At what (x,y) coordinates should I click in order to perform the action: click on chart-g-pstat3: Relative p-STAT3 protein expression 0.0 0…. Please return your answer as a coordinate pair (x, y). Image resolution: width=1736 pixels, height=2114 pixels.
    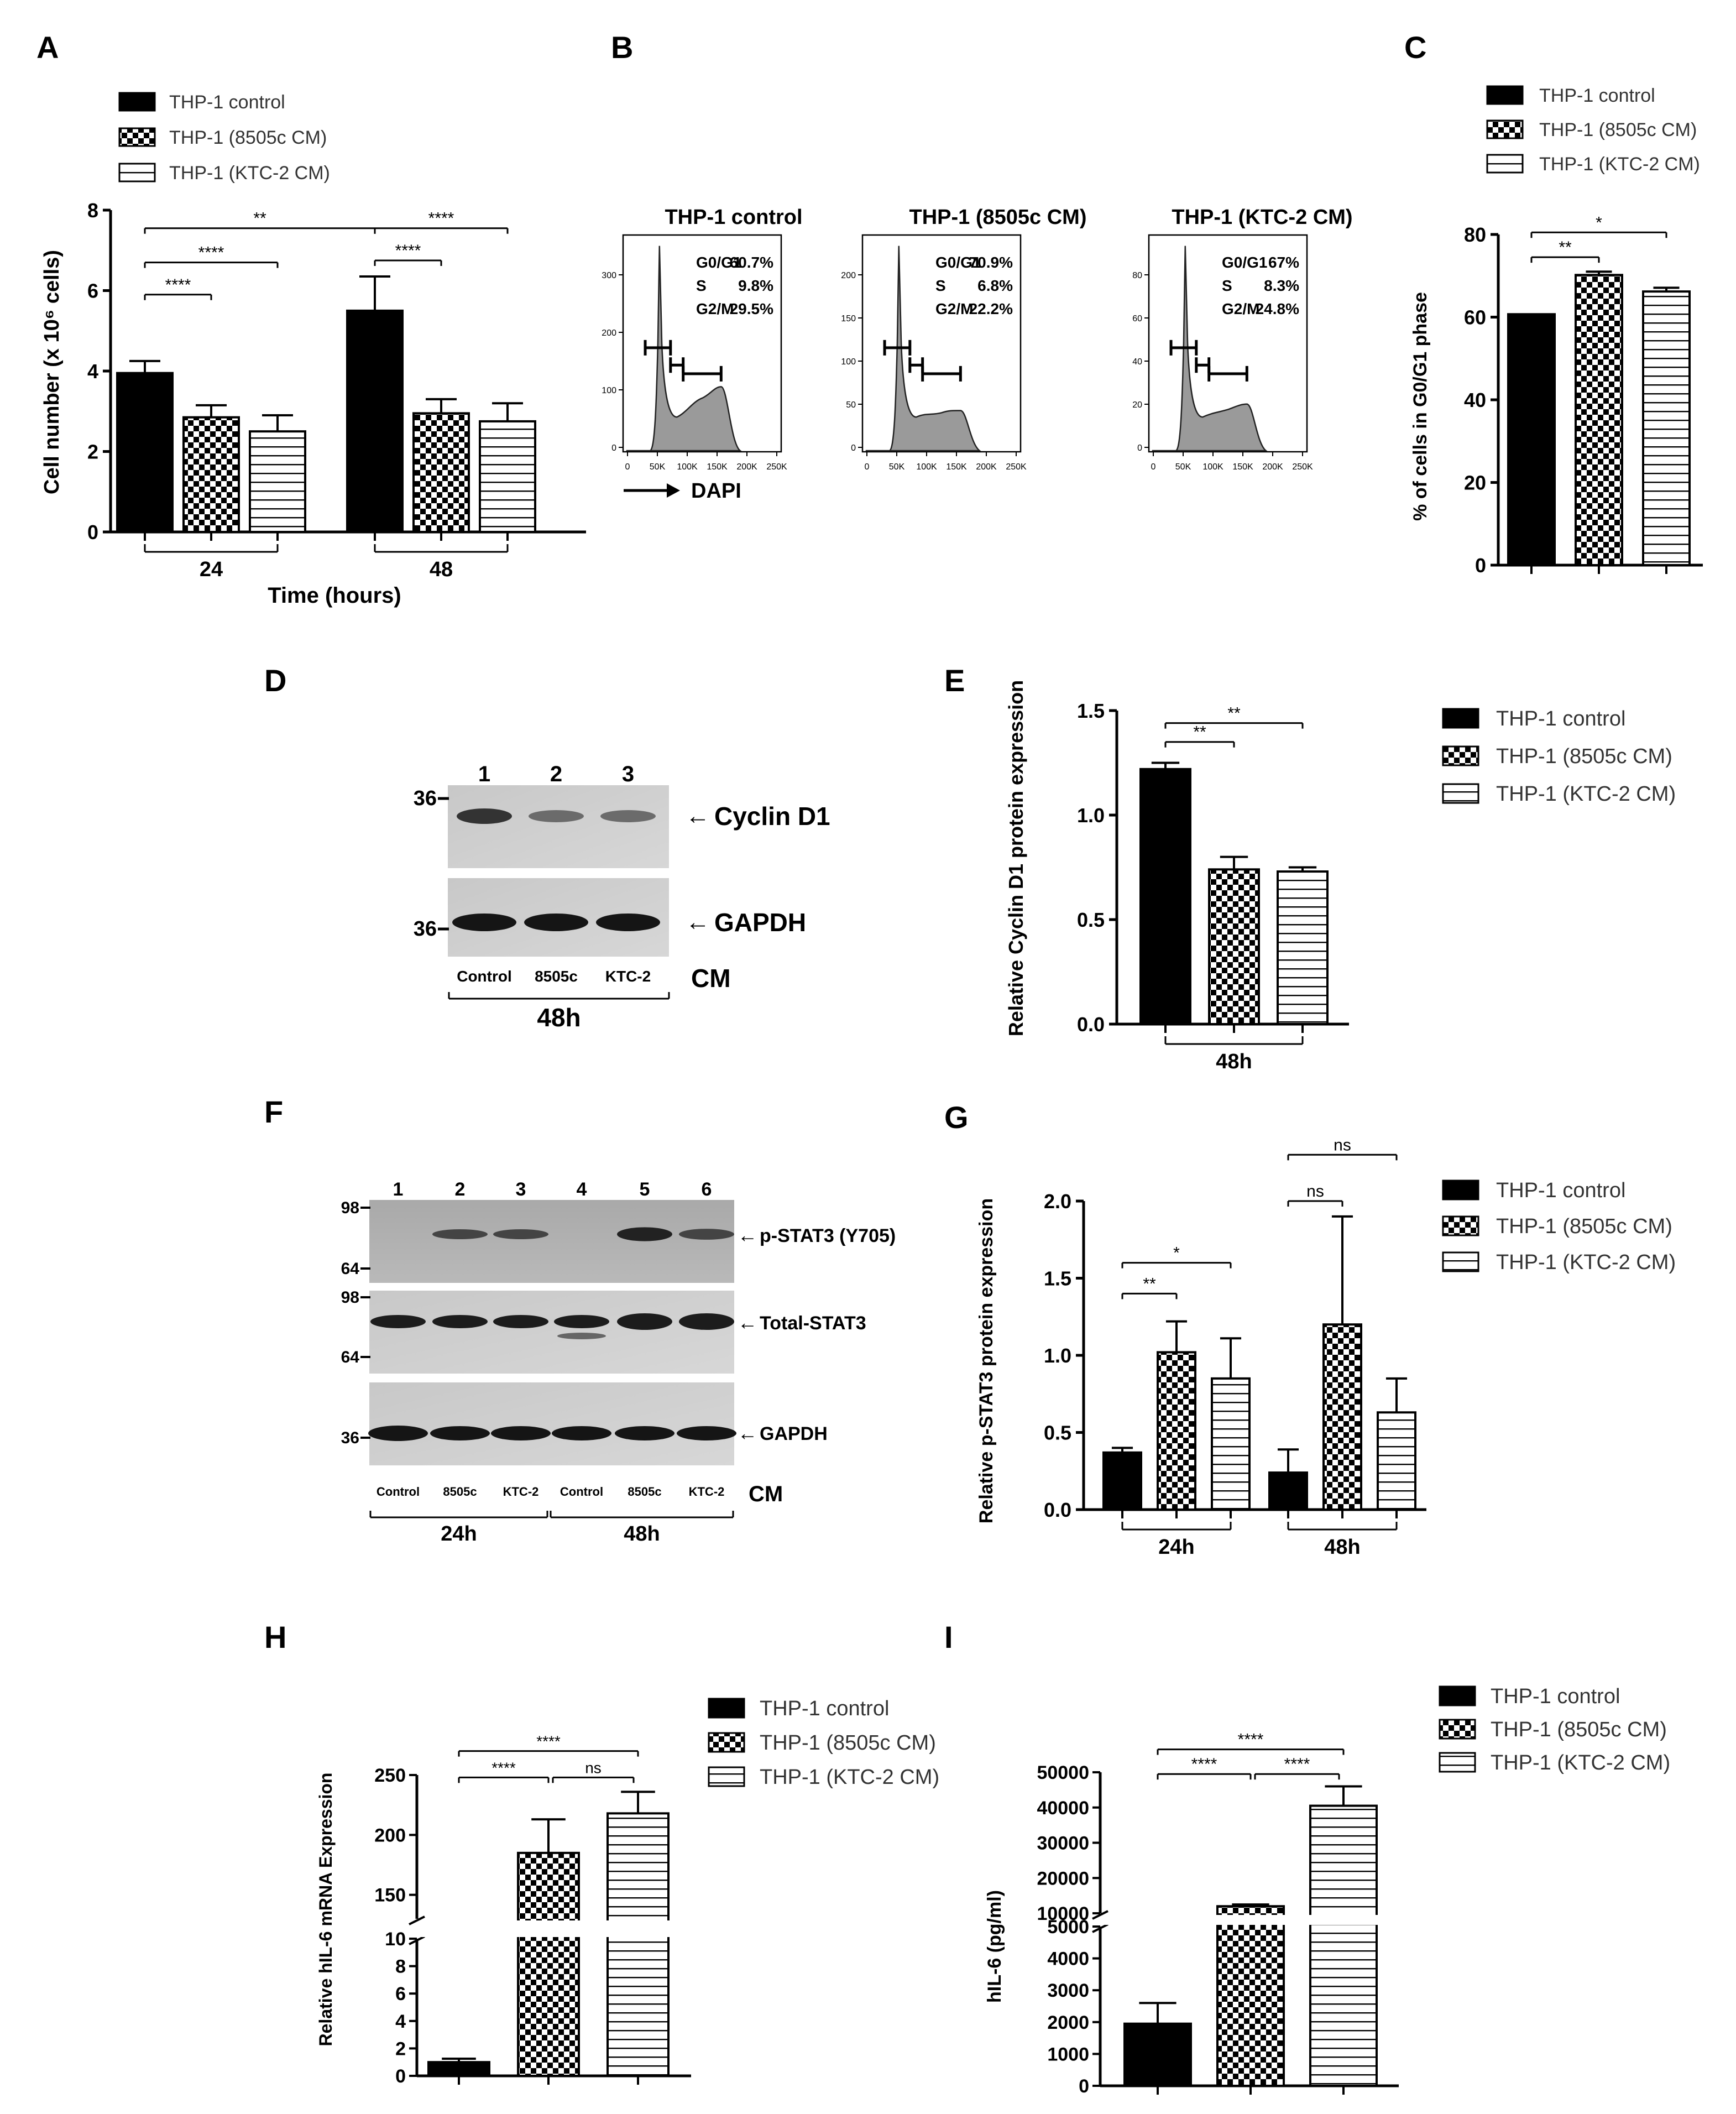
    Looking at the image, I should click on (1201, 1347).